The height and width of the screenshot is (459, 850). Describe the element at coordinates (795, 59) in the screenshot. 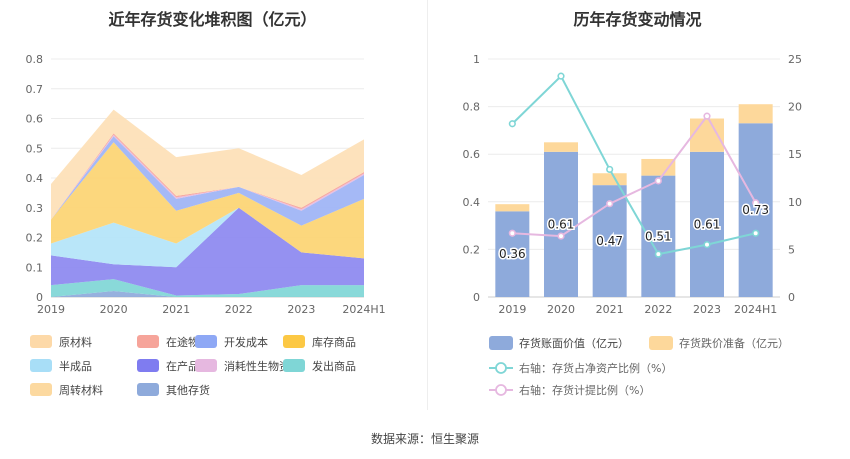

I see `y-right-tick-label: 25` at that location.